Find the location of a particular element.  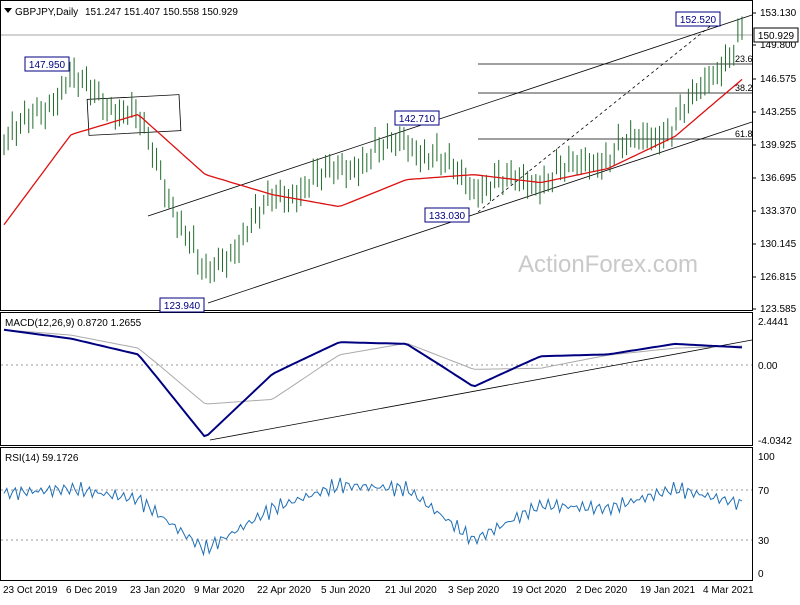

price-tick: 136.695 is located at coordinates (778, 178).